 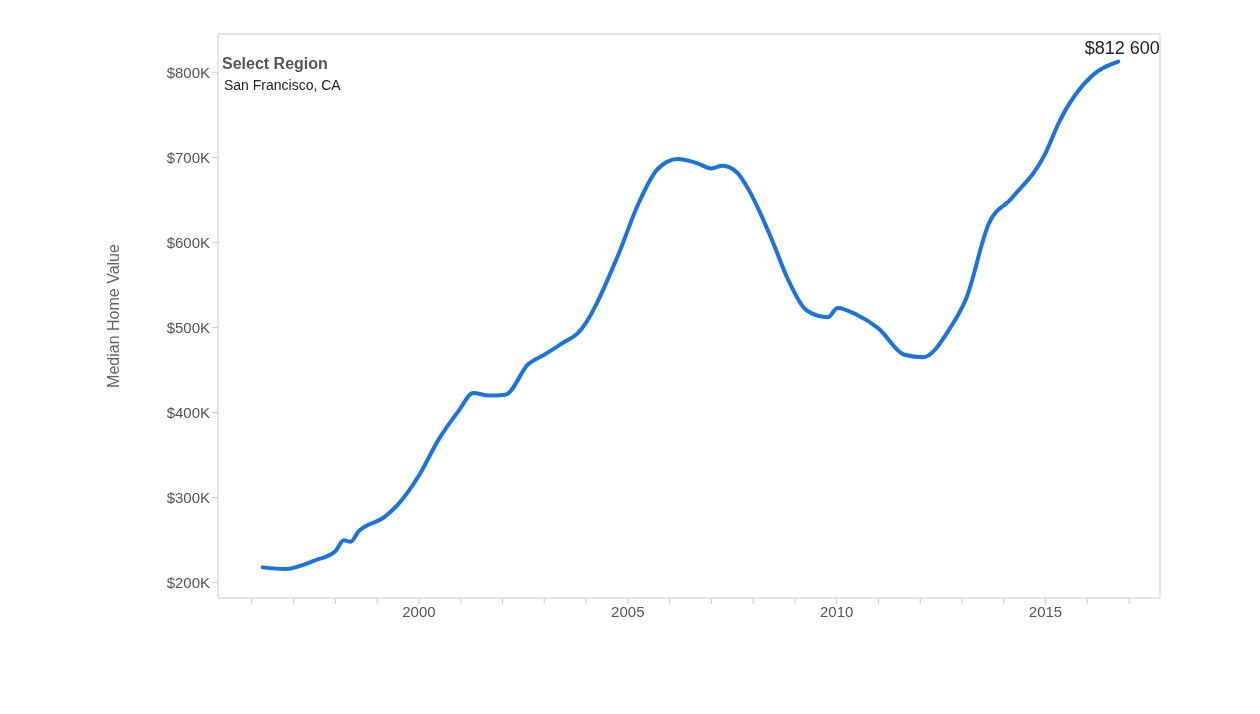 What do you see at coordinates (188, 72) in the screenshot?
I see `y-tick-label: $800K` at bounding box center [188, 72].